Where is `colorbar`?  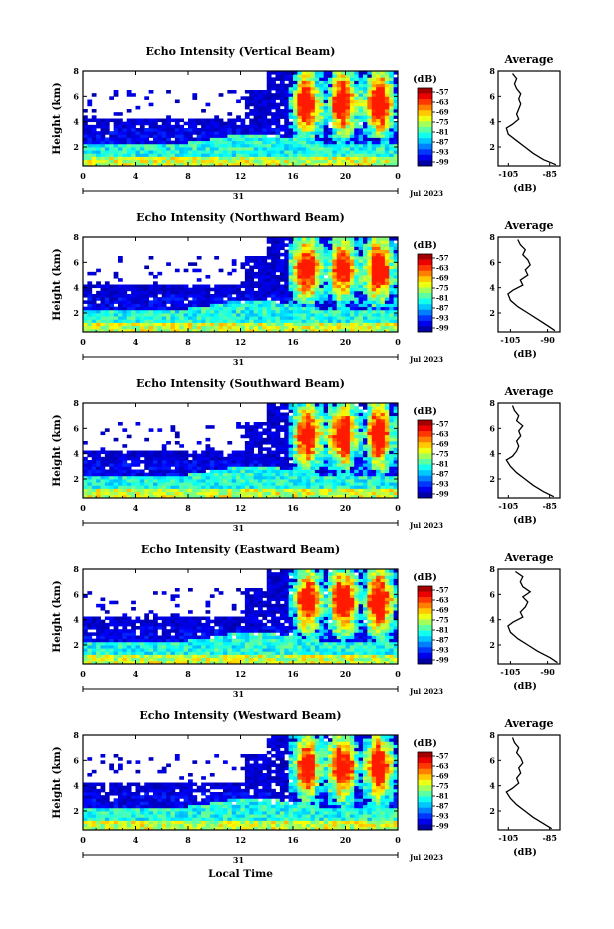
colorbar is located at coordinates (425, 459).